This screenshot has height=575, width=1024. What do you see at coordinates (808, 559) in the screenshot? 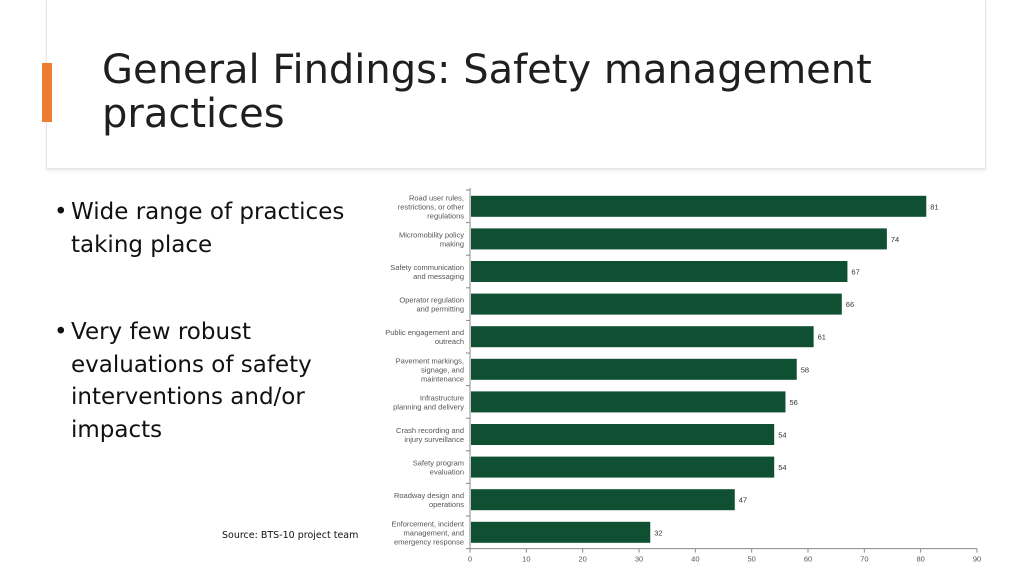
I see `x-tick-label: 60` at bounding box center [808, 559].